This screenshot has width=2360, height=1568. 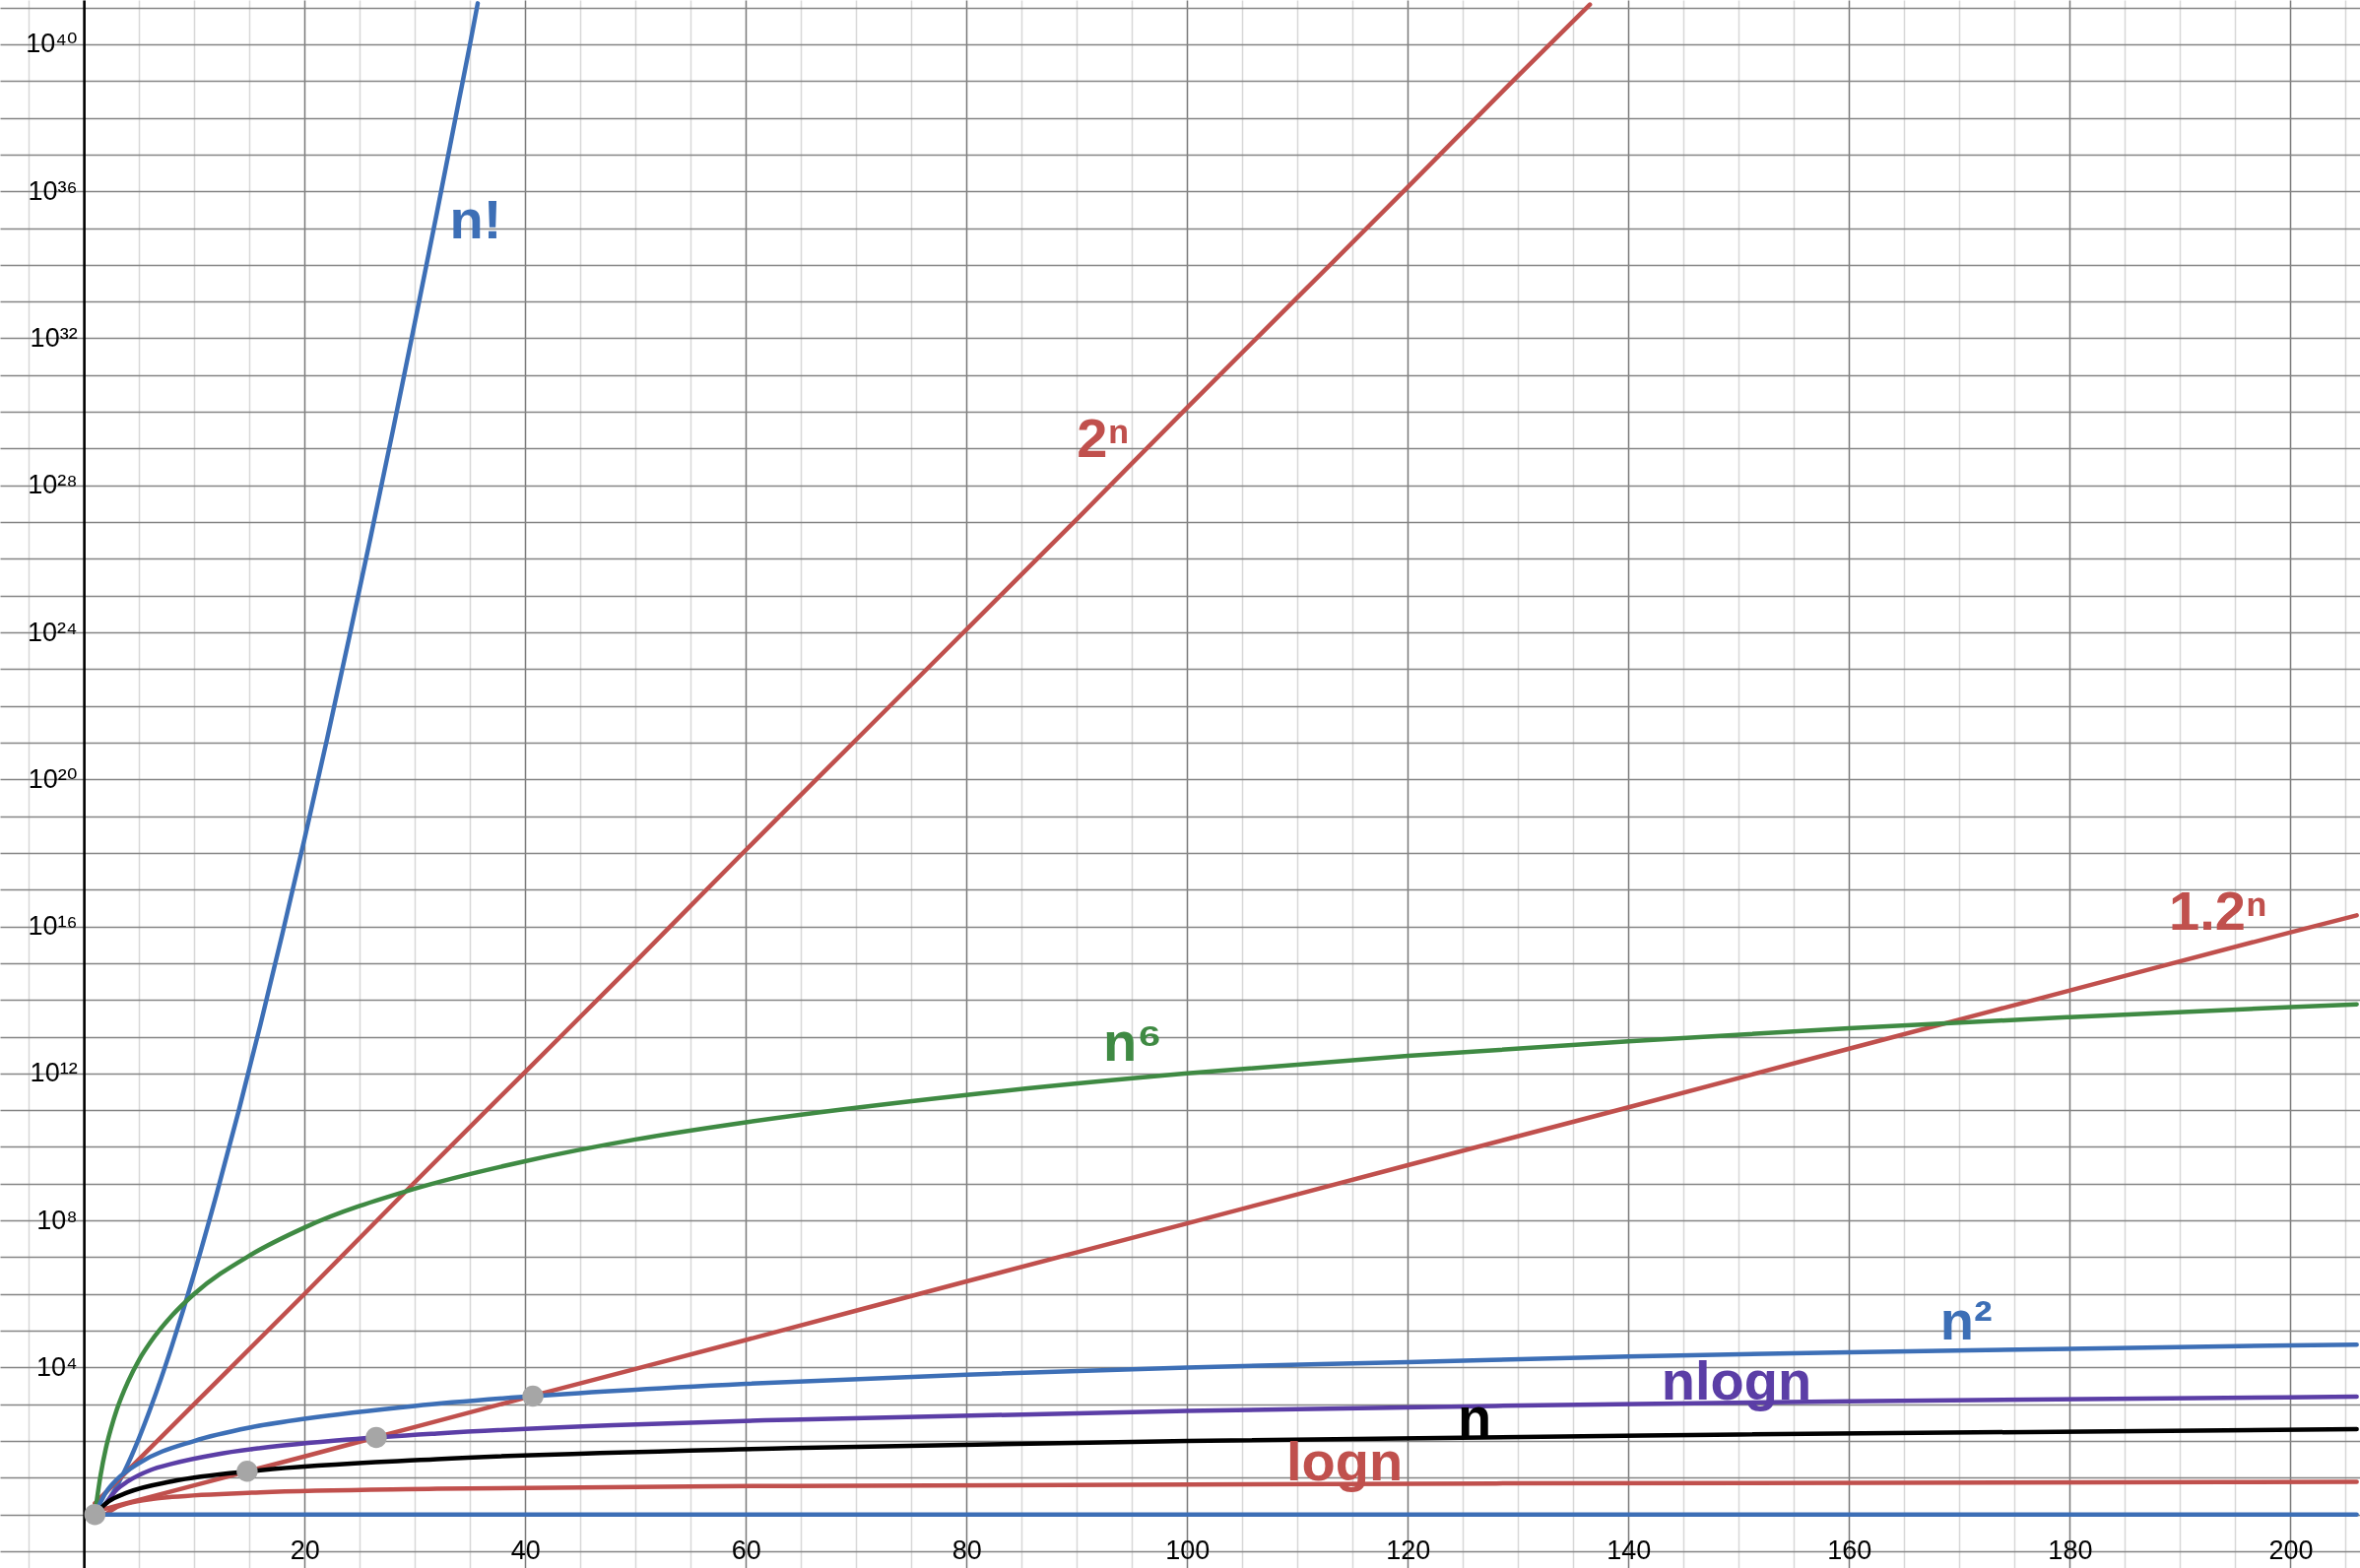 What do you see at coordinates (2291, 1550) in the screenshot?
I see `x-tick-label: 200` at bounding box center [2291, 1550].